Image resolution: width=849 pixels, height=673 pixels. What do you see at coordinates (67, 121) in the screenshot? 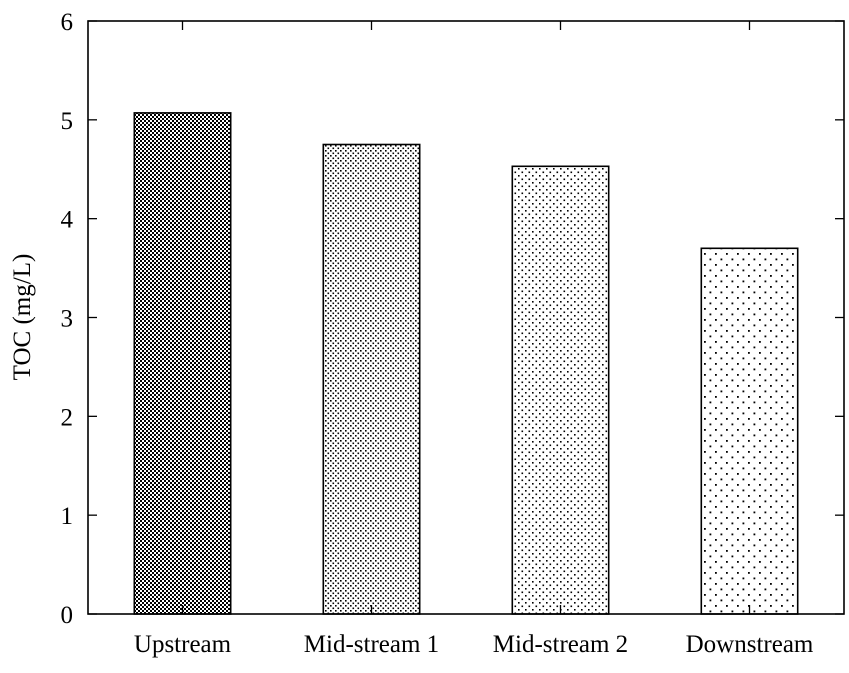
I see `y-tick-label: 5` at bounding box center [67, 121].